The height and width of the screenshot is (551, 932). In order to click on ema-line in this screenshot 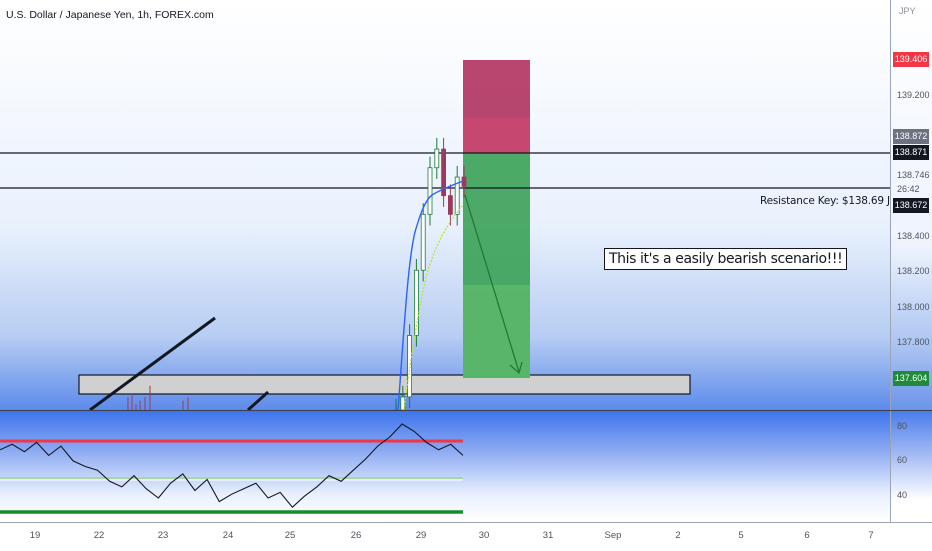, I will do `click(430, 295)`.